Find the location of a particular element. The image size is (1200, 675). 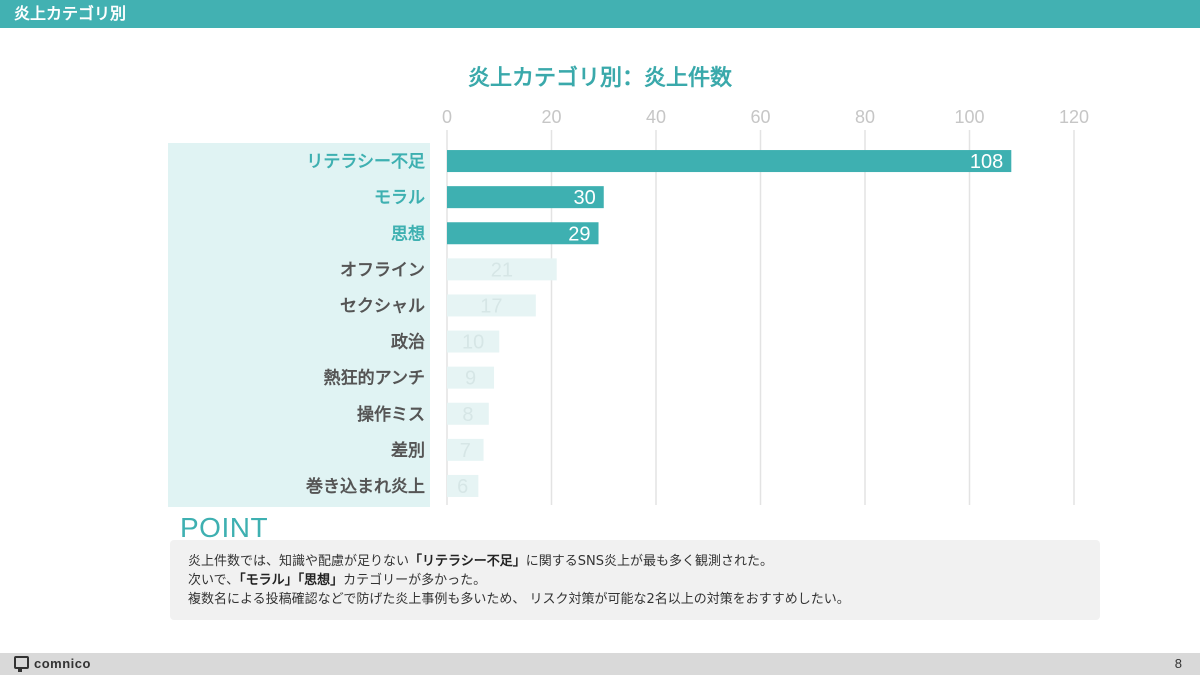

category-label-1: リテラシー不足 is located at coordinates (365, 162).